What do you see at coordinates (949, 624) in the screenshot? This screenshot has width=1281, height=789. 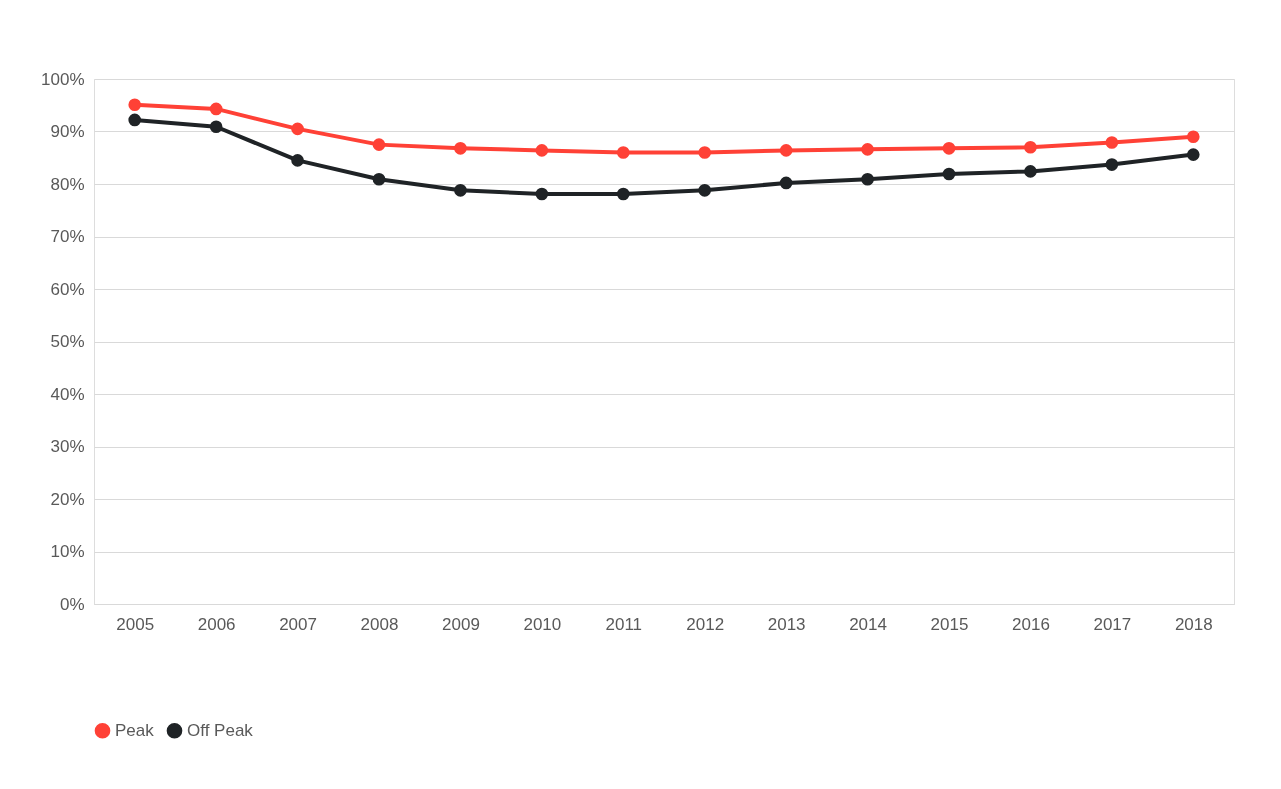 I see `x-tick-label: 2015` at bounding box center [949, 624].